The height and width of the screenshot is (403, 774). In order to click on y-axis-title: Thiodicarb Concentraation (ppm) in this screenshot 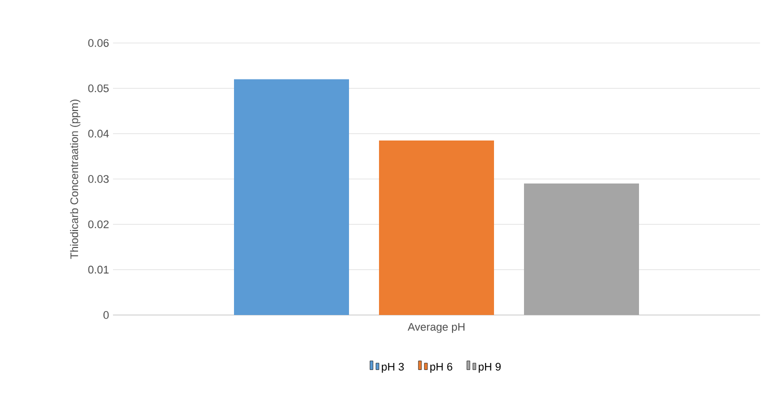, I will do `click(75, 179)`.